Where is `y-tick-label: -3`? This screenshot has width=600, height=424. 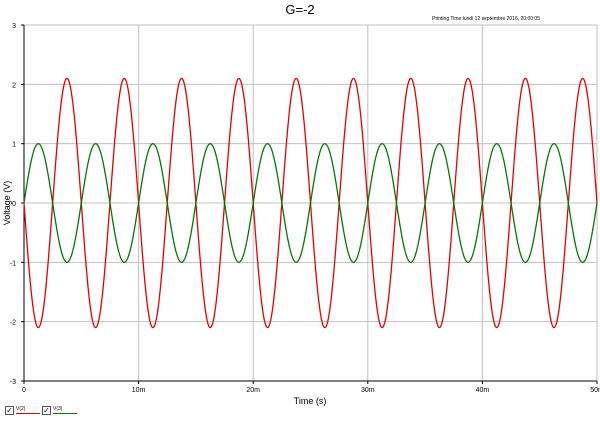 y-tick-label: -3 is located at coordinates (13, 382).